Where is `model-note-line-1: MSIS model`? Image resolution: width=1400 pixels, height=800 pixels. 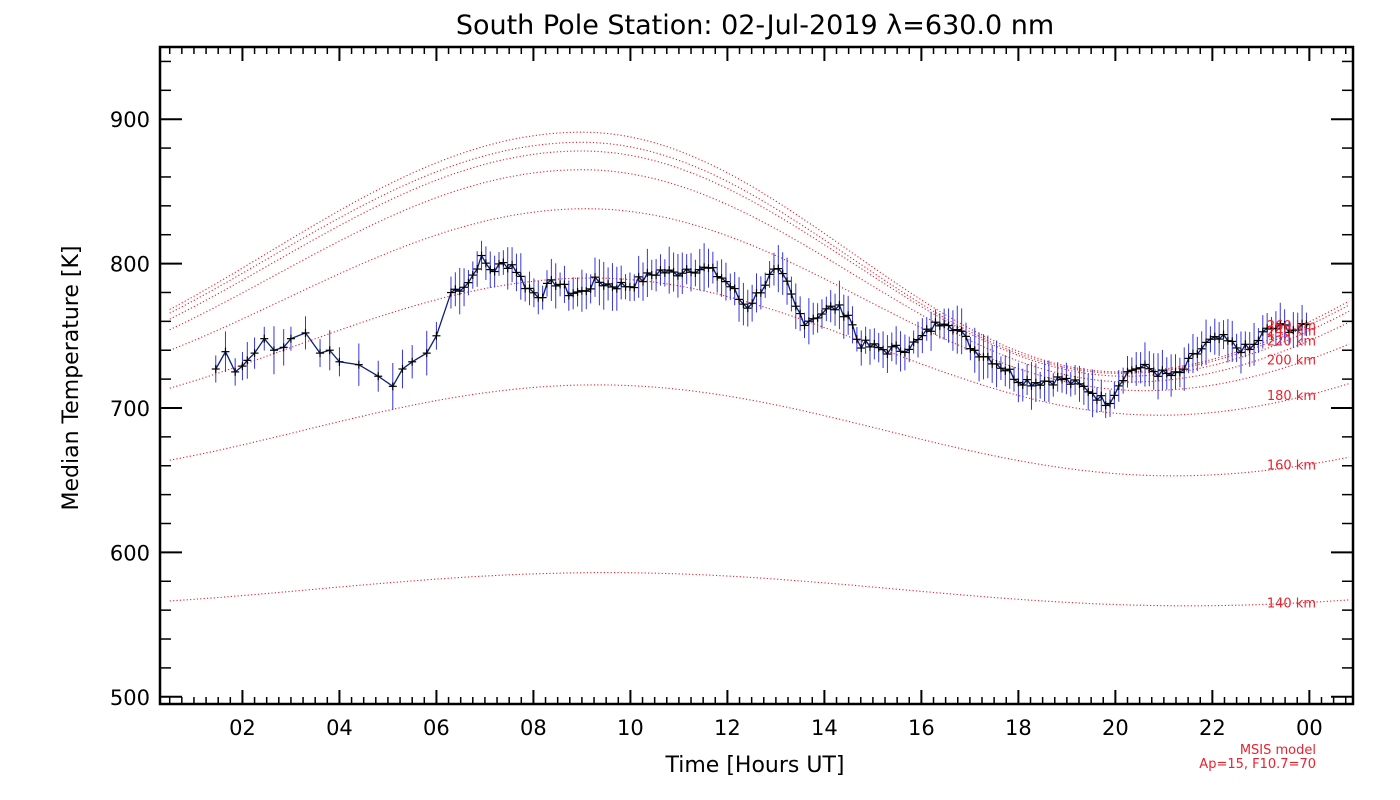
model-note-line-1: MSIS model is located at coordinates (1278, 750).